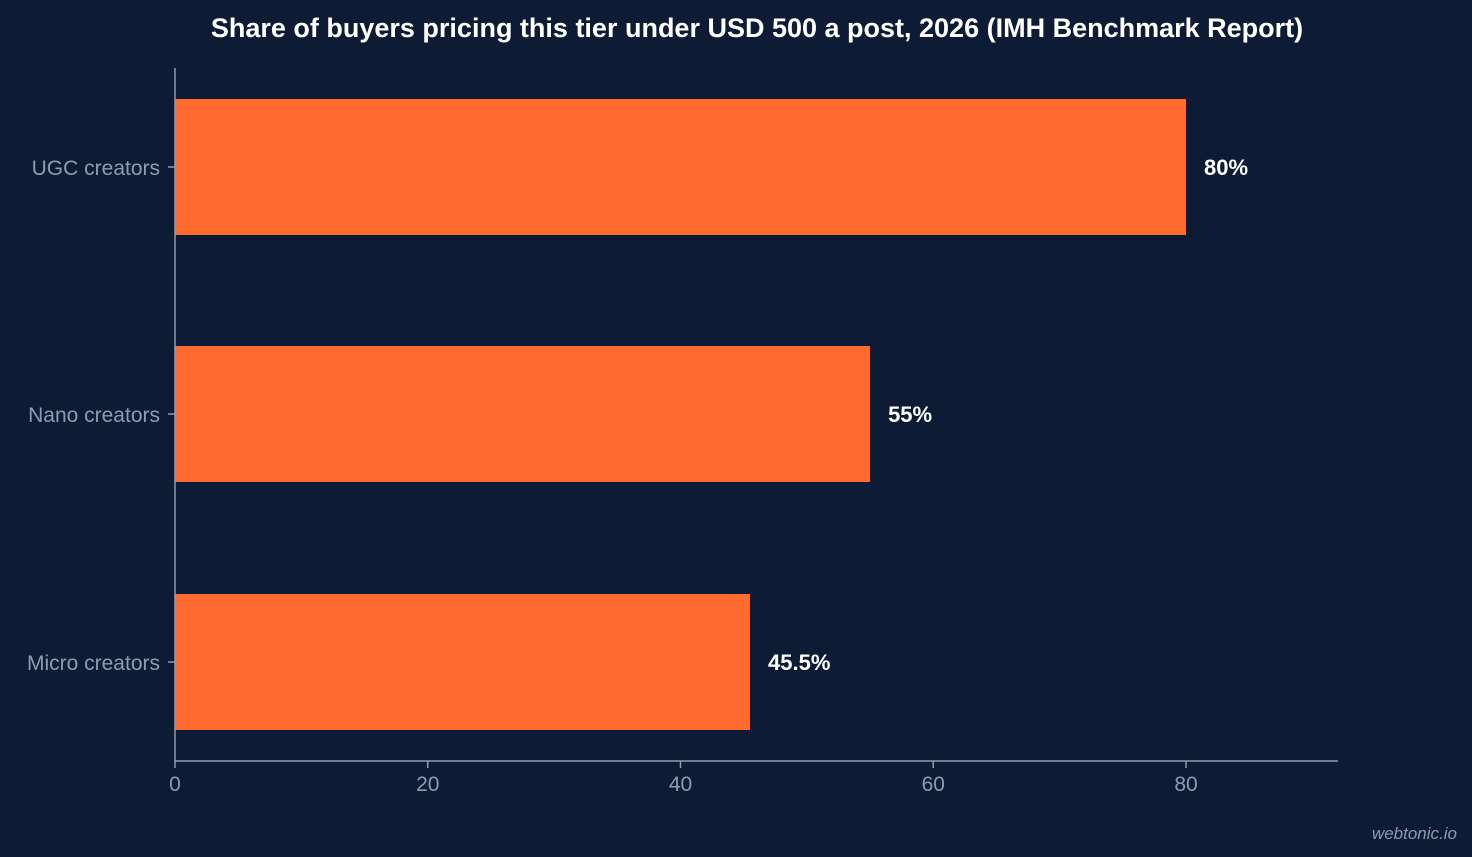  I want to click on x-tick-label-60: 60, so click(933, 784).